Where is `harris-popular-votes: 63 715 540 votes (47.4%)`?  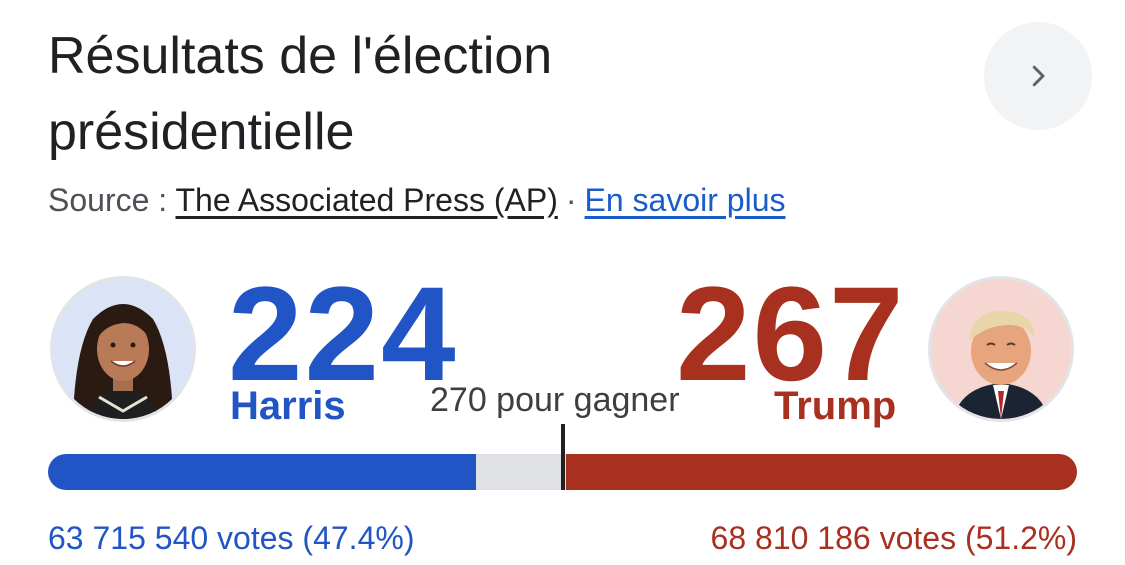 harris-popular-votes: 63 715 540 votes (47.4%) is located at coordinates (231, 538).